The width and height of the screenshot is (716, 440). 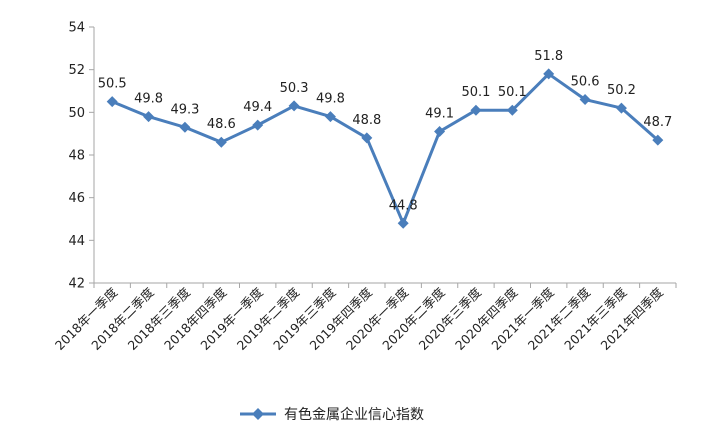 I want to click on legend: 有色金属企业信心指数, so click(x=332, y=414).